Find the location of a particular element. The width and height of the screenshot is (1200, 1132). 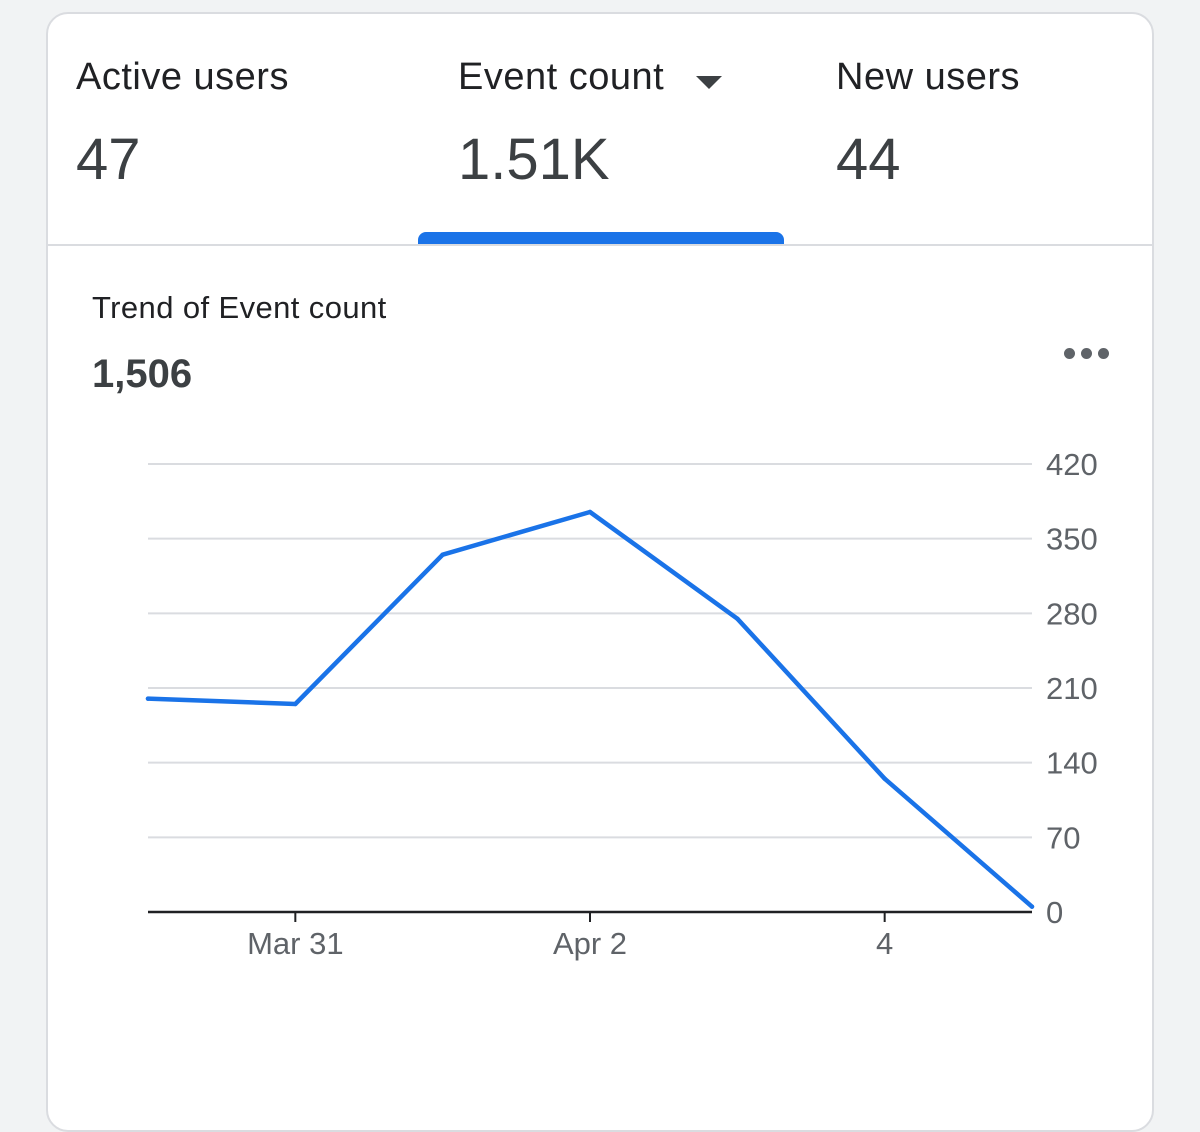

y-tick-label: 280 is located at coordinates (1072, 613).